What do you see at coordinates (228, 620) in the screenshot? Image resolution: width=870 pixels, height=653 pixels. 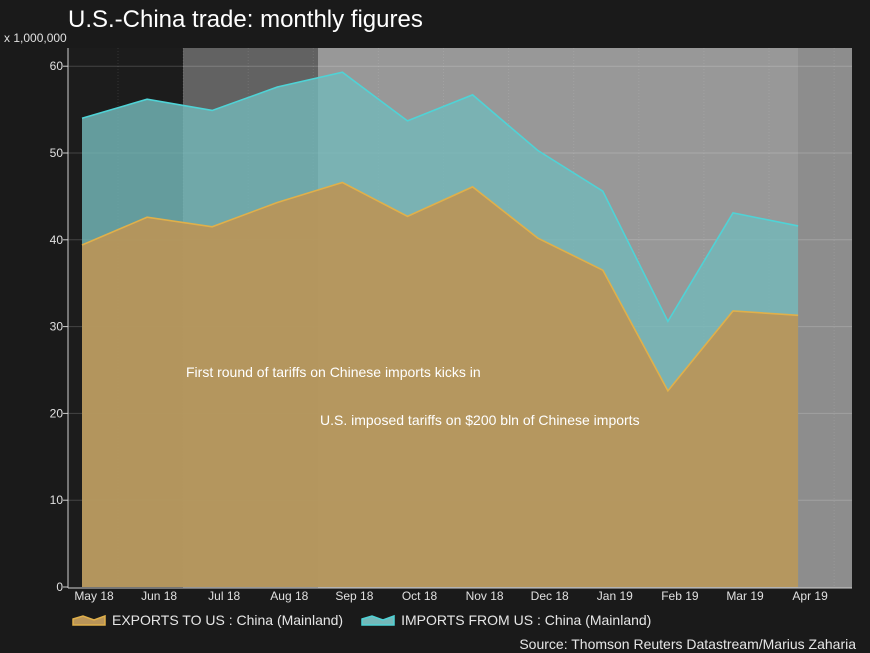 I see `legend-label-exports: EXPORTS TO US : China (Mainland)` at bounding box center [228, 620].